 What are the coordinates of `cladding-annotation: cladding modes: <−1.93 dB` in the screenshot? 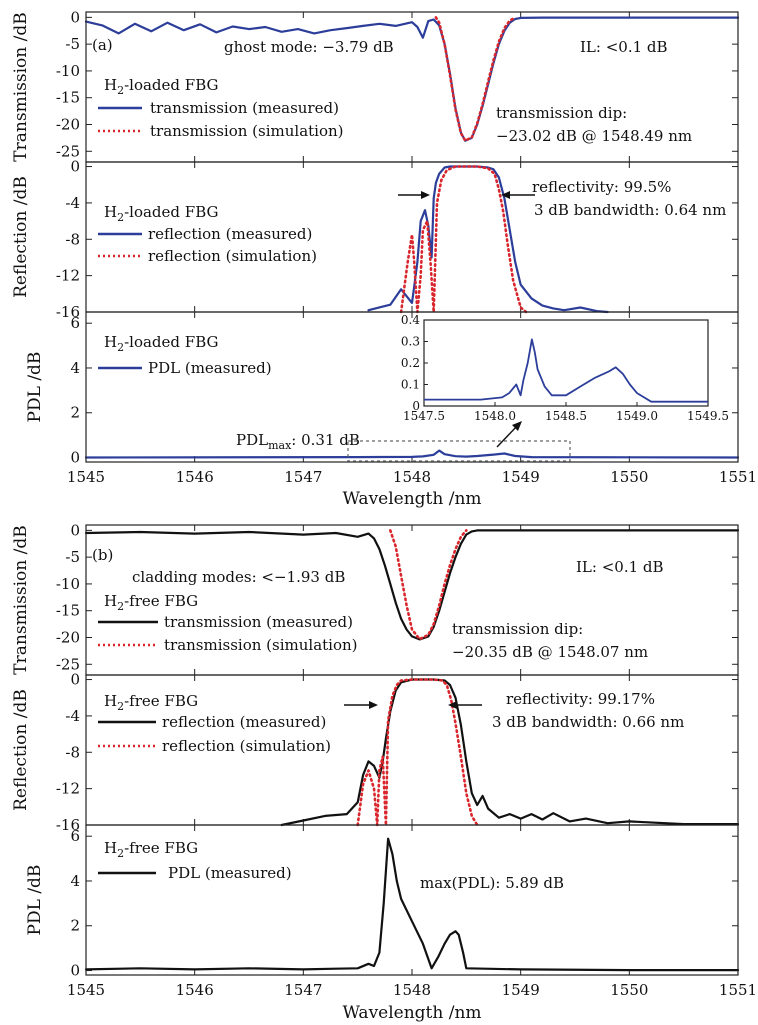 It's located at (238, 577).